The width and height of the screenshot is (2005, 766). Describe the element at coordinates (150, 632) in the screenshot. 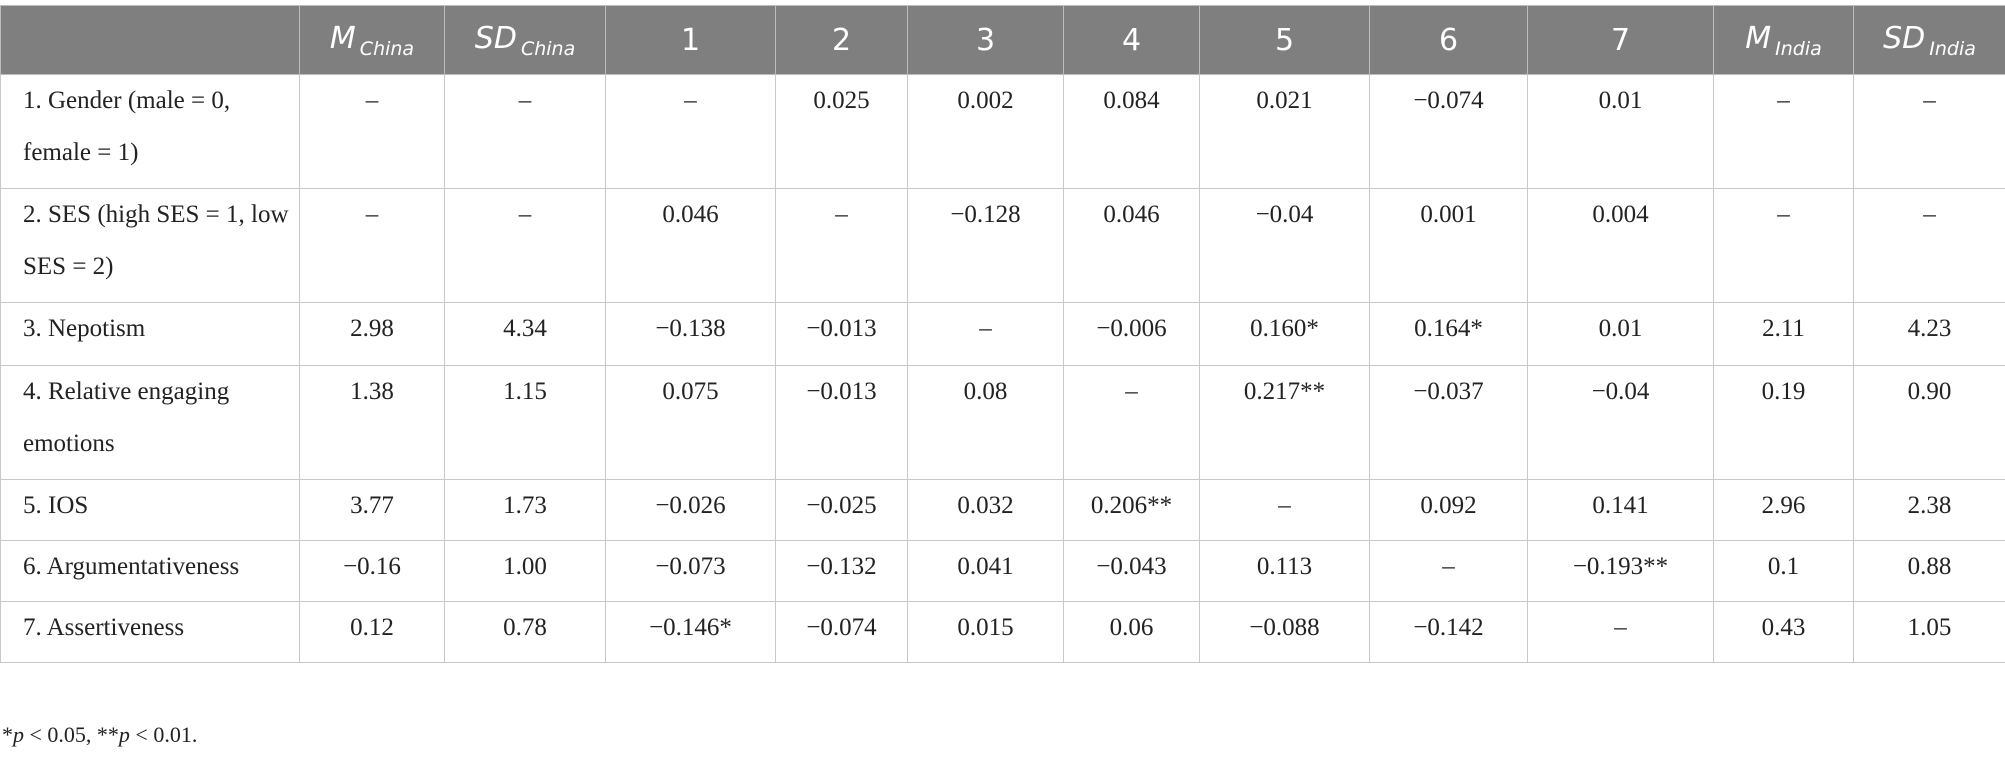

I see `row-label: 7. Assertiveness` at that location.